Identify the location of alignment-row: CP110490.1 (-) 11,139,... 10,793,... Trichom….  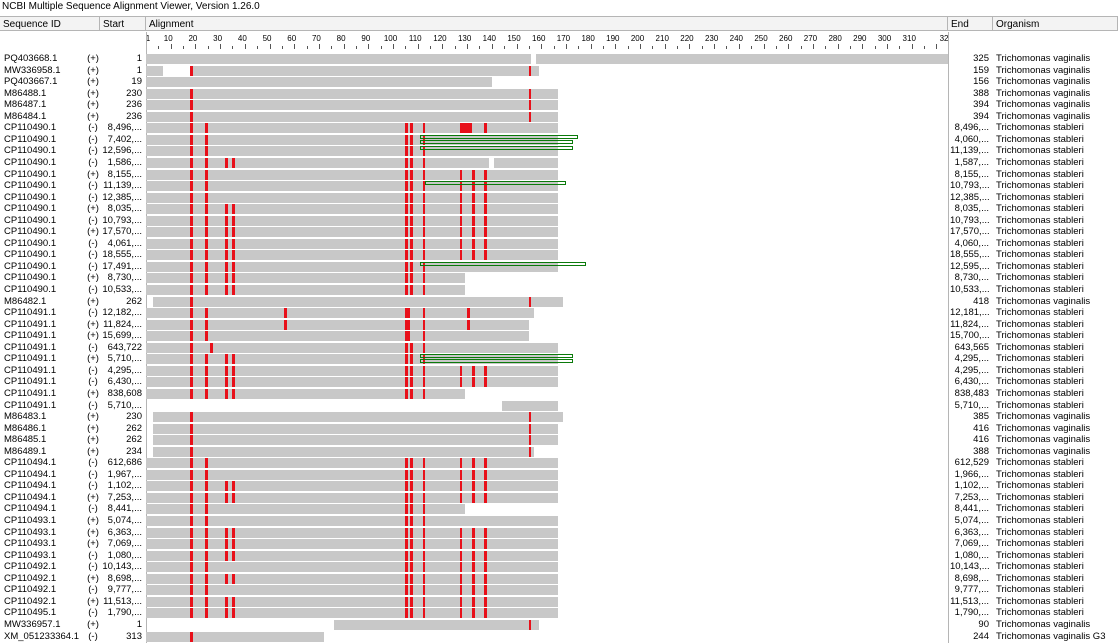
(559, 186).